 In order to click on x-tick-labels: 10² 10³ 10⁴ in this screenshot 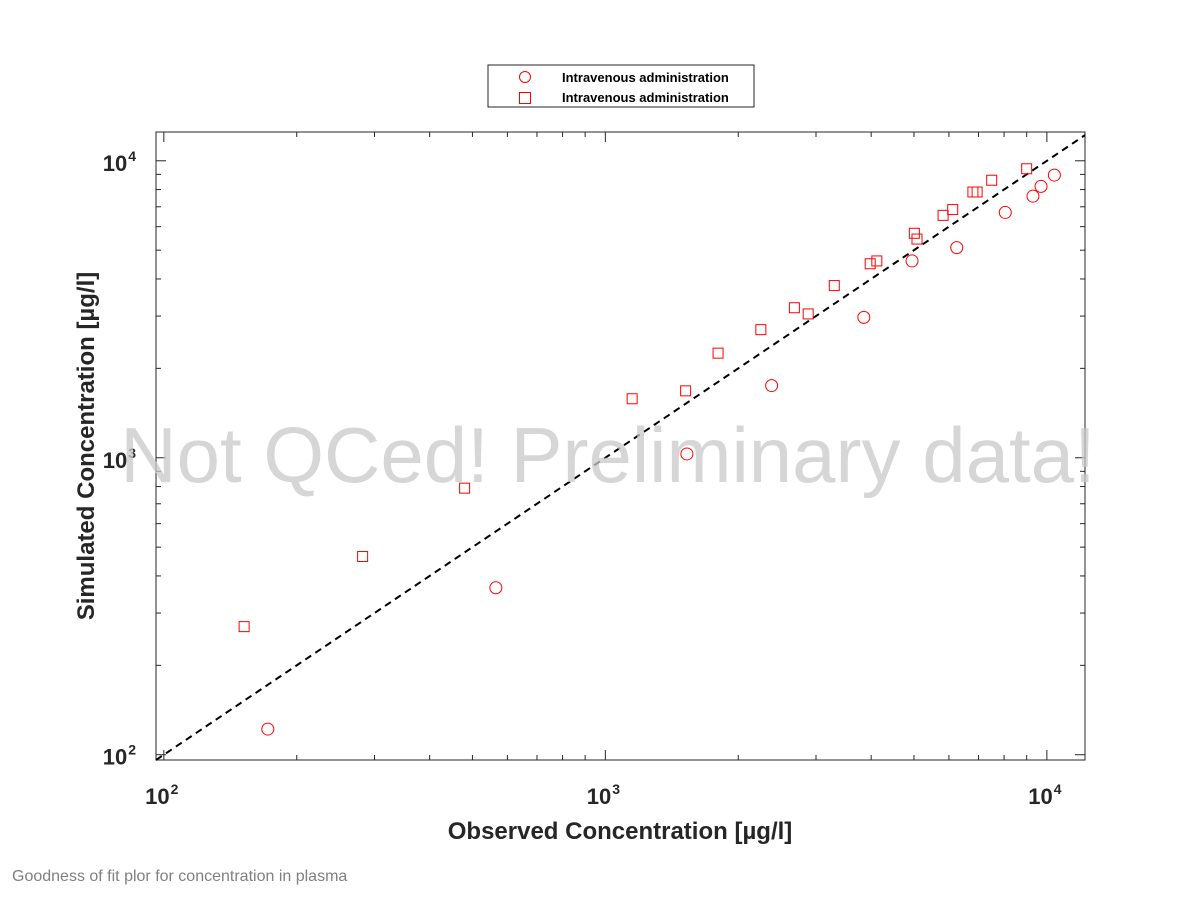, I will do `click(603, 795)`.